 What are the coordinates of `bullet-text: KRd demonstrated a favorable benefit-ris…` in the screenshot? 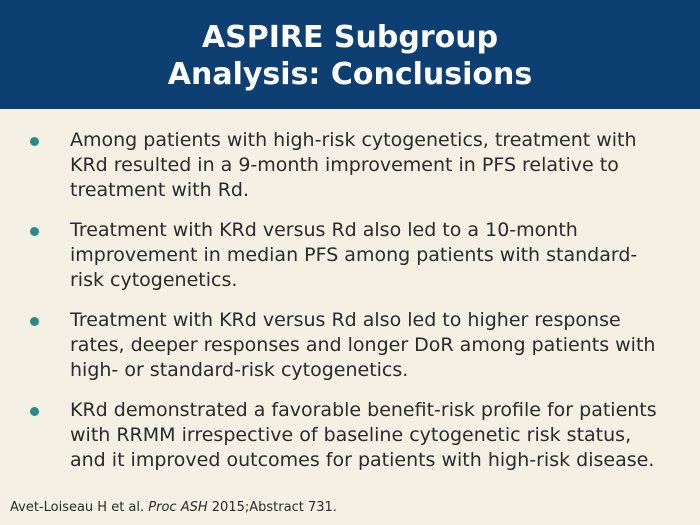 It's located at (363, 435).